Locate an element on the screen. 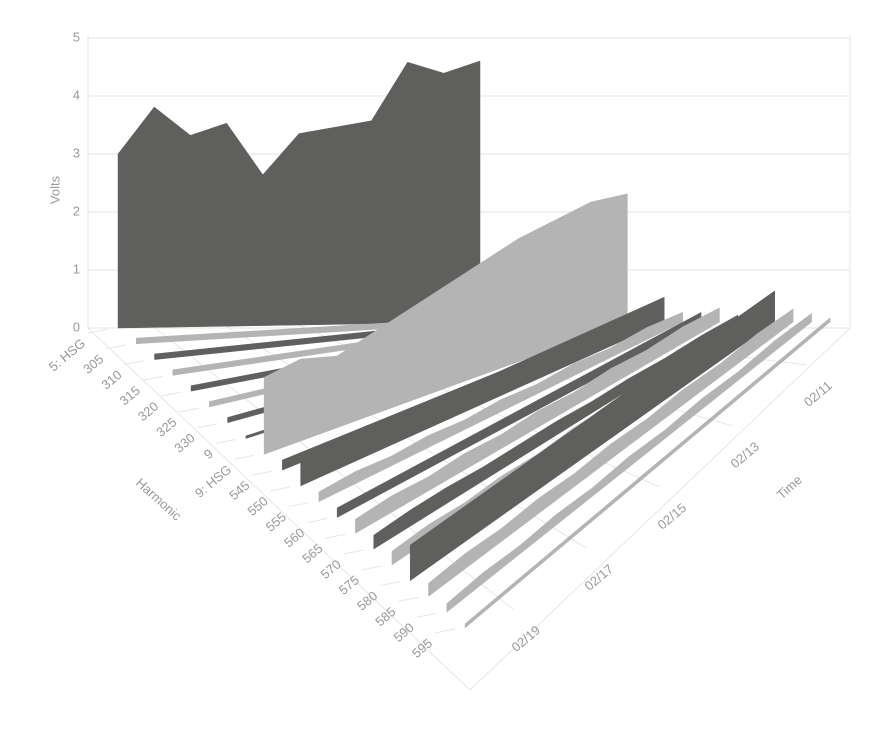 This screenshot has height=743, width=890. harmonic-tick-label: 585 is located at coordinates (385, 616).